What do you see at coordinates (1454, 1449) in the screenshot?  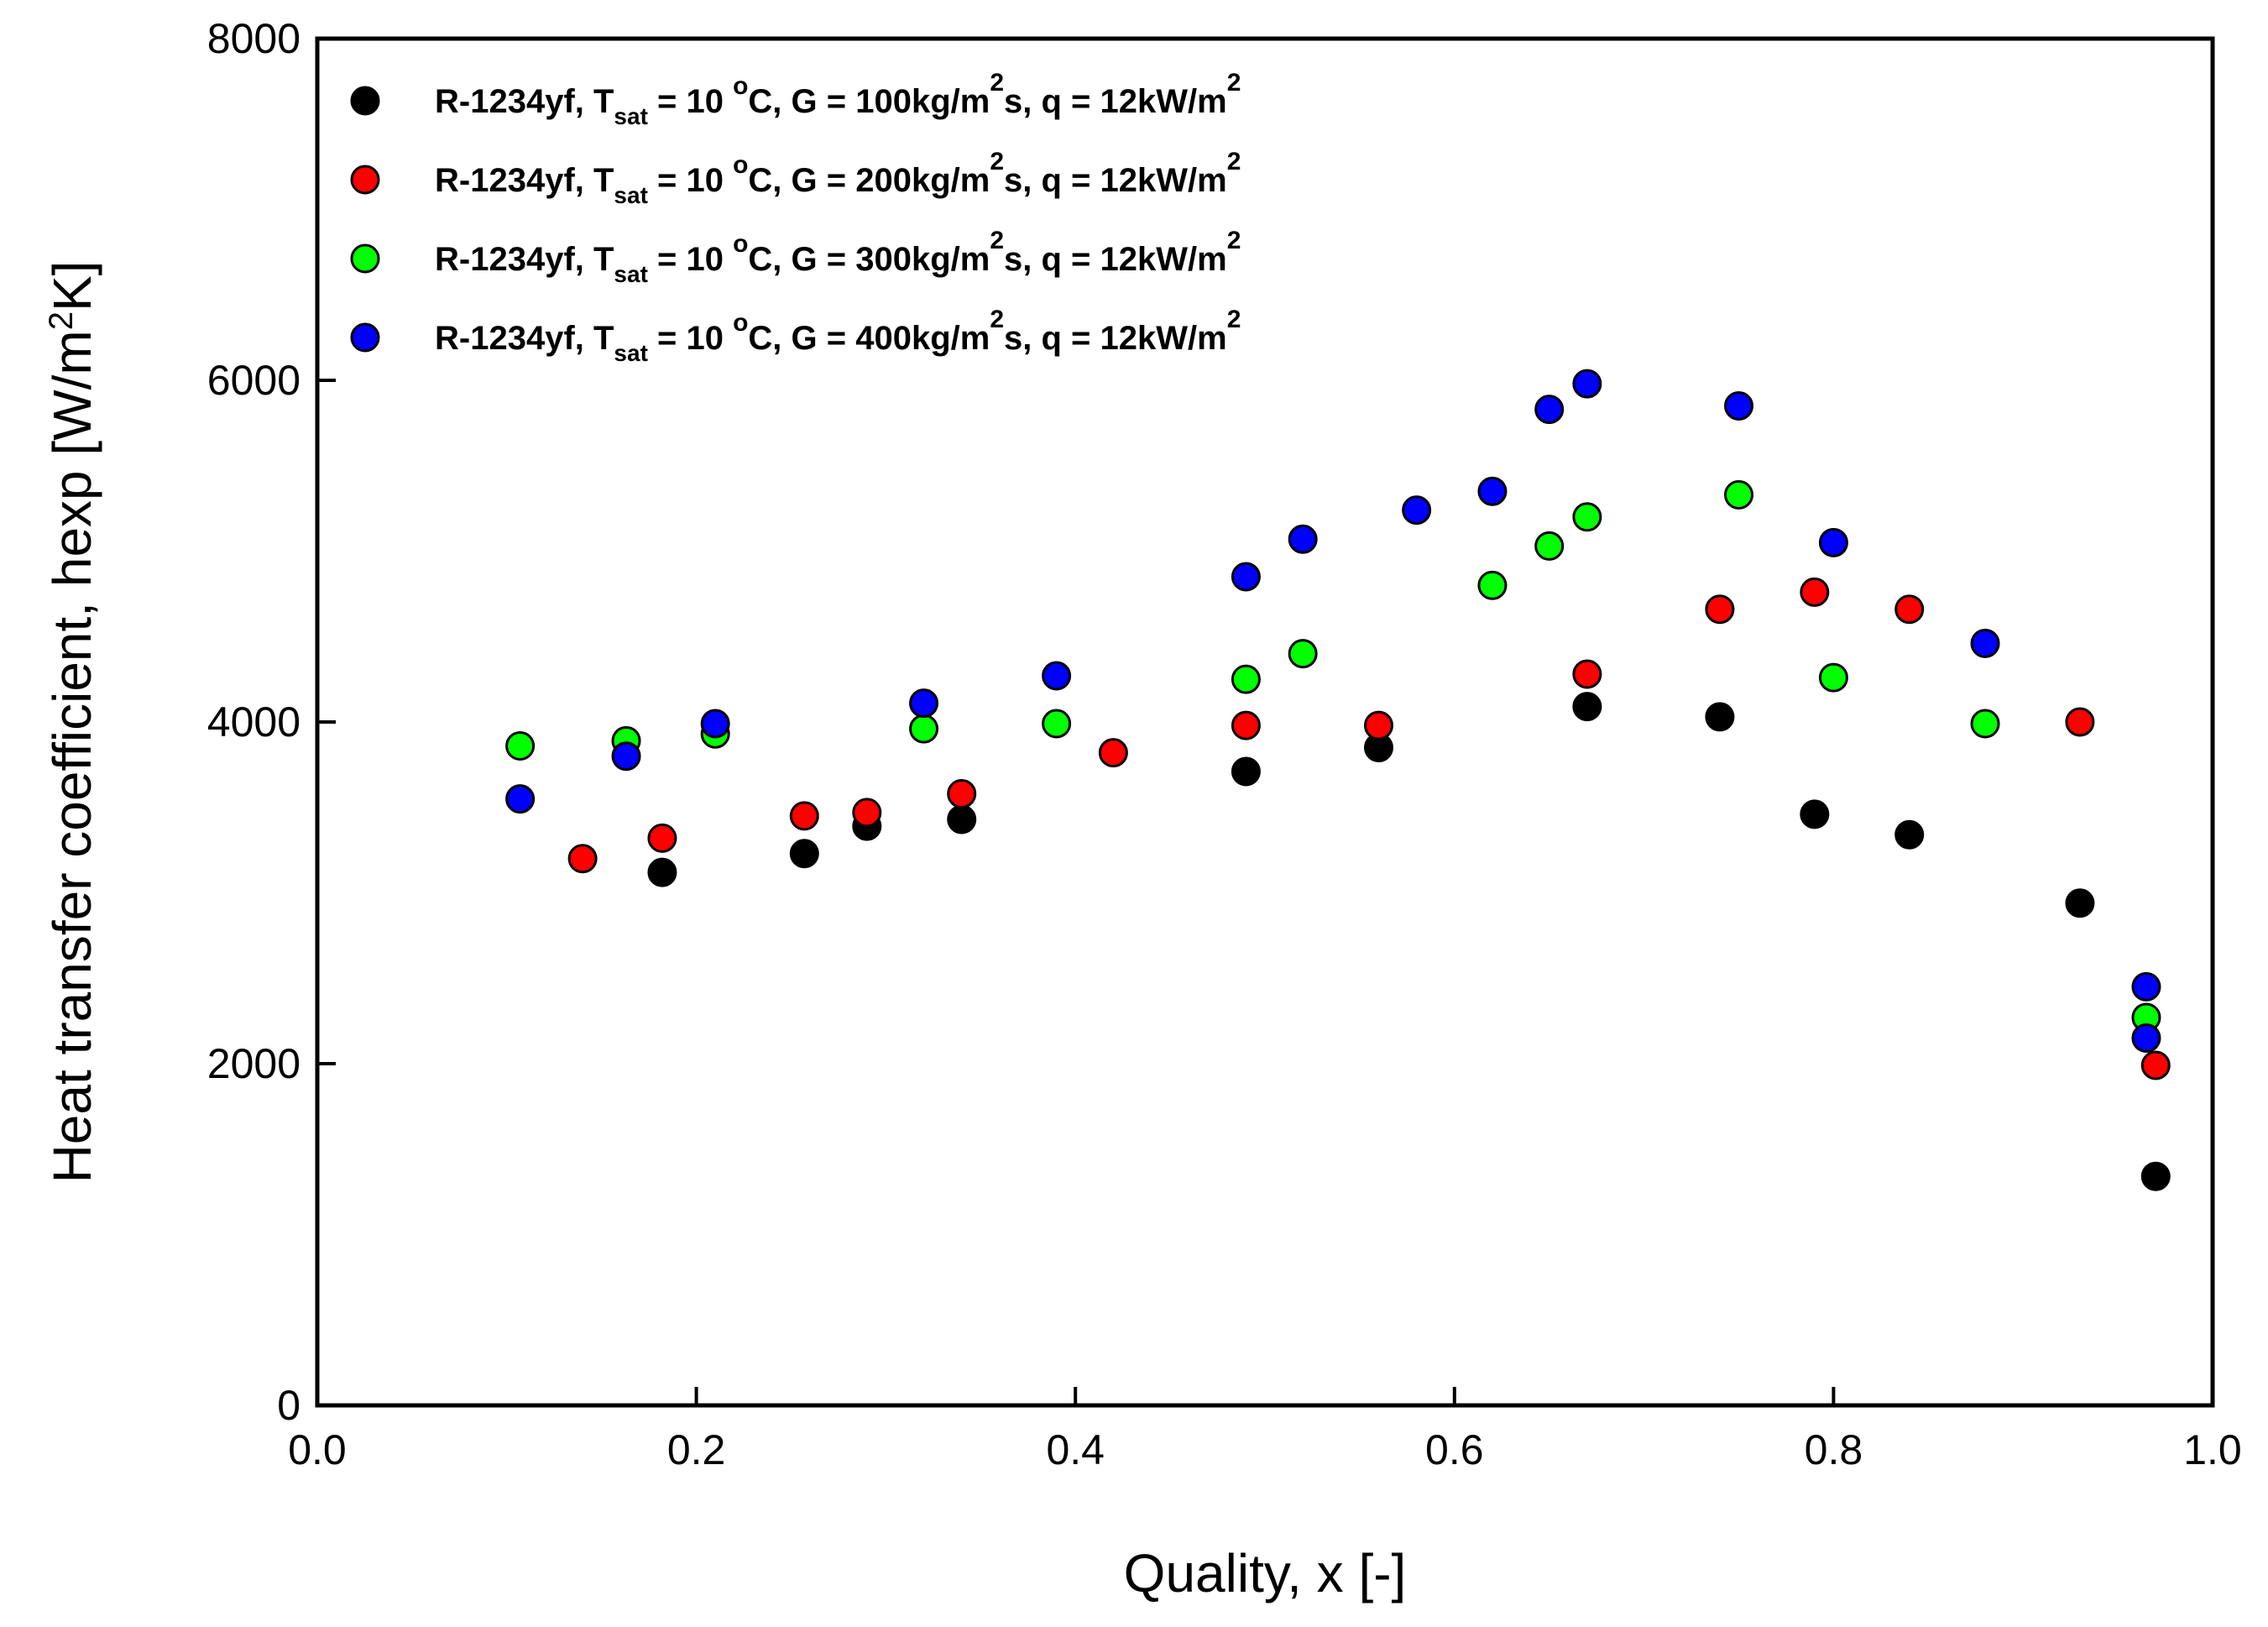 I see `x-tick-label: 0.6` at bounding box center [1454, 1449].